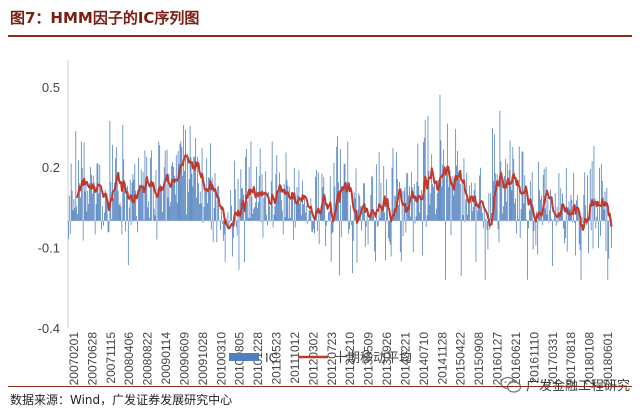 Image resolution: width=640 pixels, height=418 pixels. What do you see at coordinates (405, 358) in the screenshot?
I see `x-tick-label: 20140221` at bounding box center [405, 358].